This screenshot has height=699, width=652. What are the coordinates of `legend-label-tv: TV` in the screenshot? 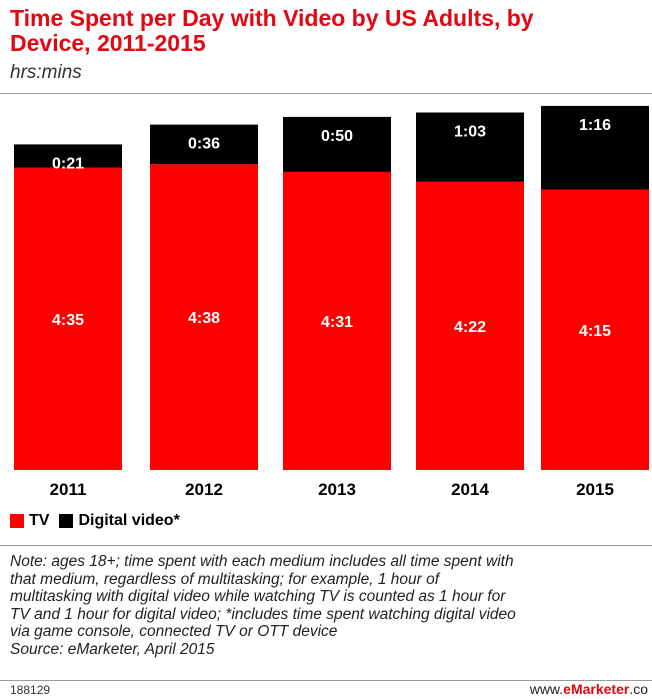 It's located at (39, 520).